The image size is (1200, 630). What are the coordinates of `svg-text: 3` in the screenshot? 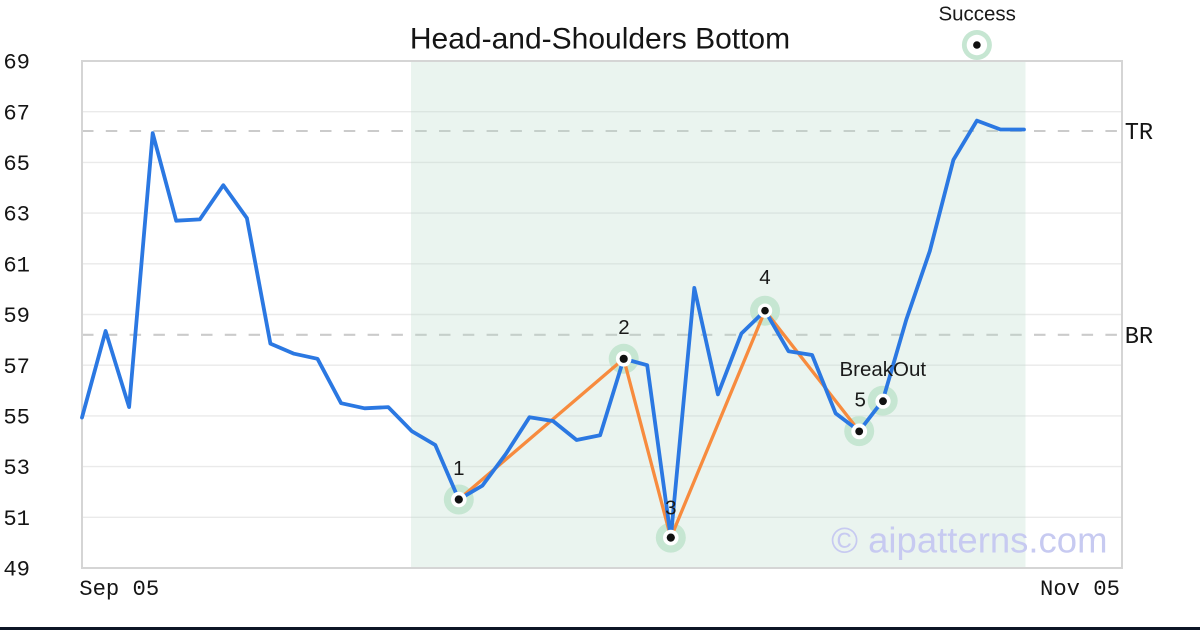 It's located at (670, 508).